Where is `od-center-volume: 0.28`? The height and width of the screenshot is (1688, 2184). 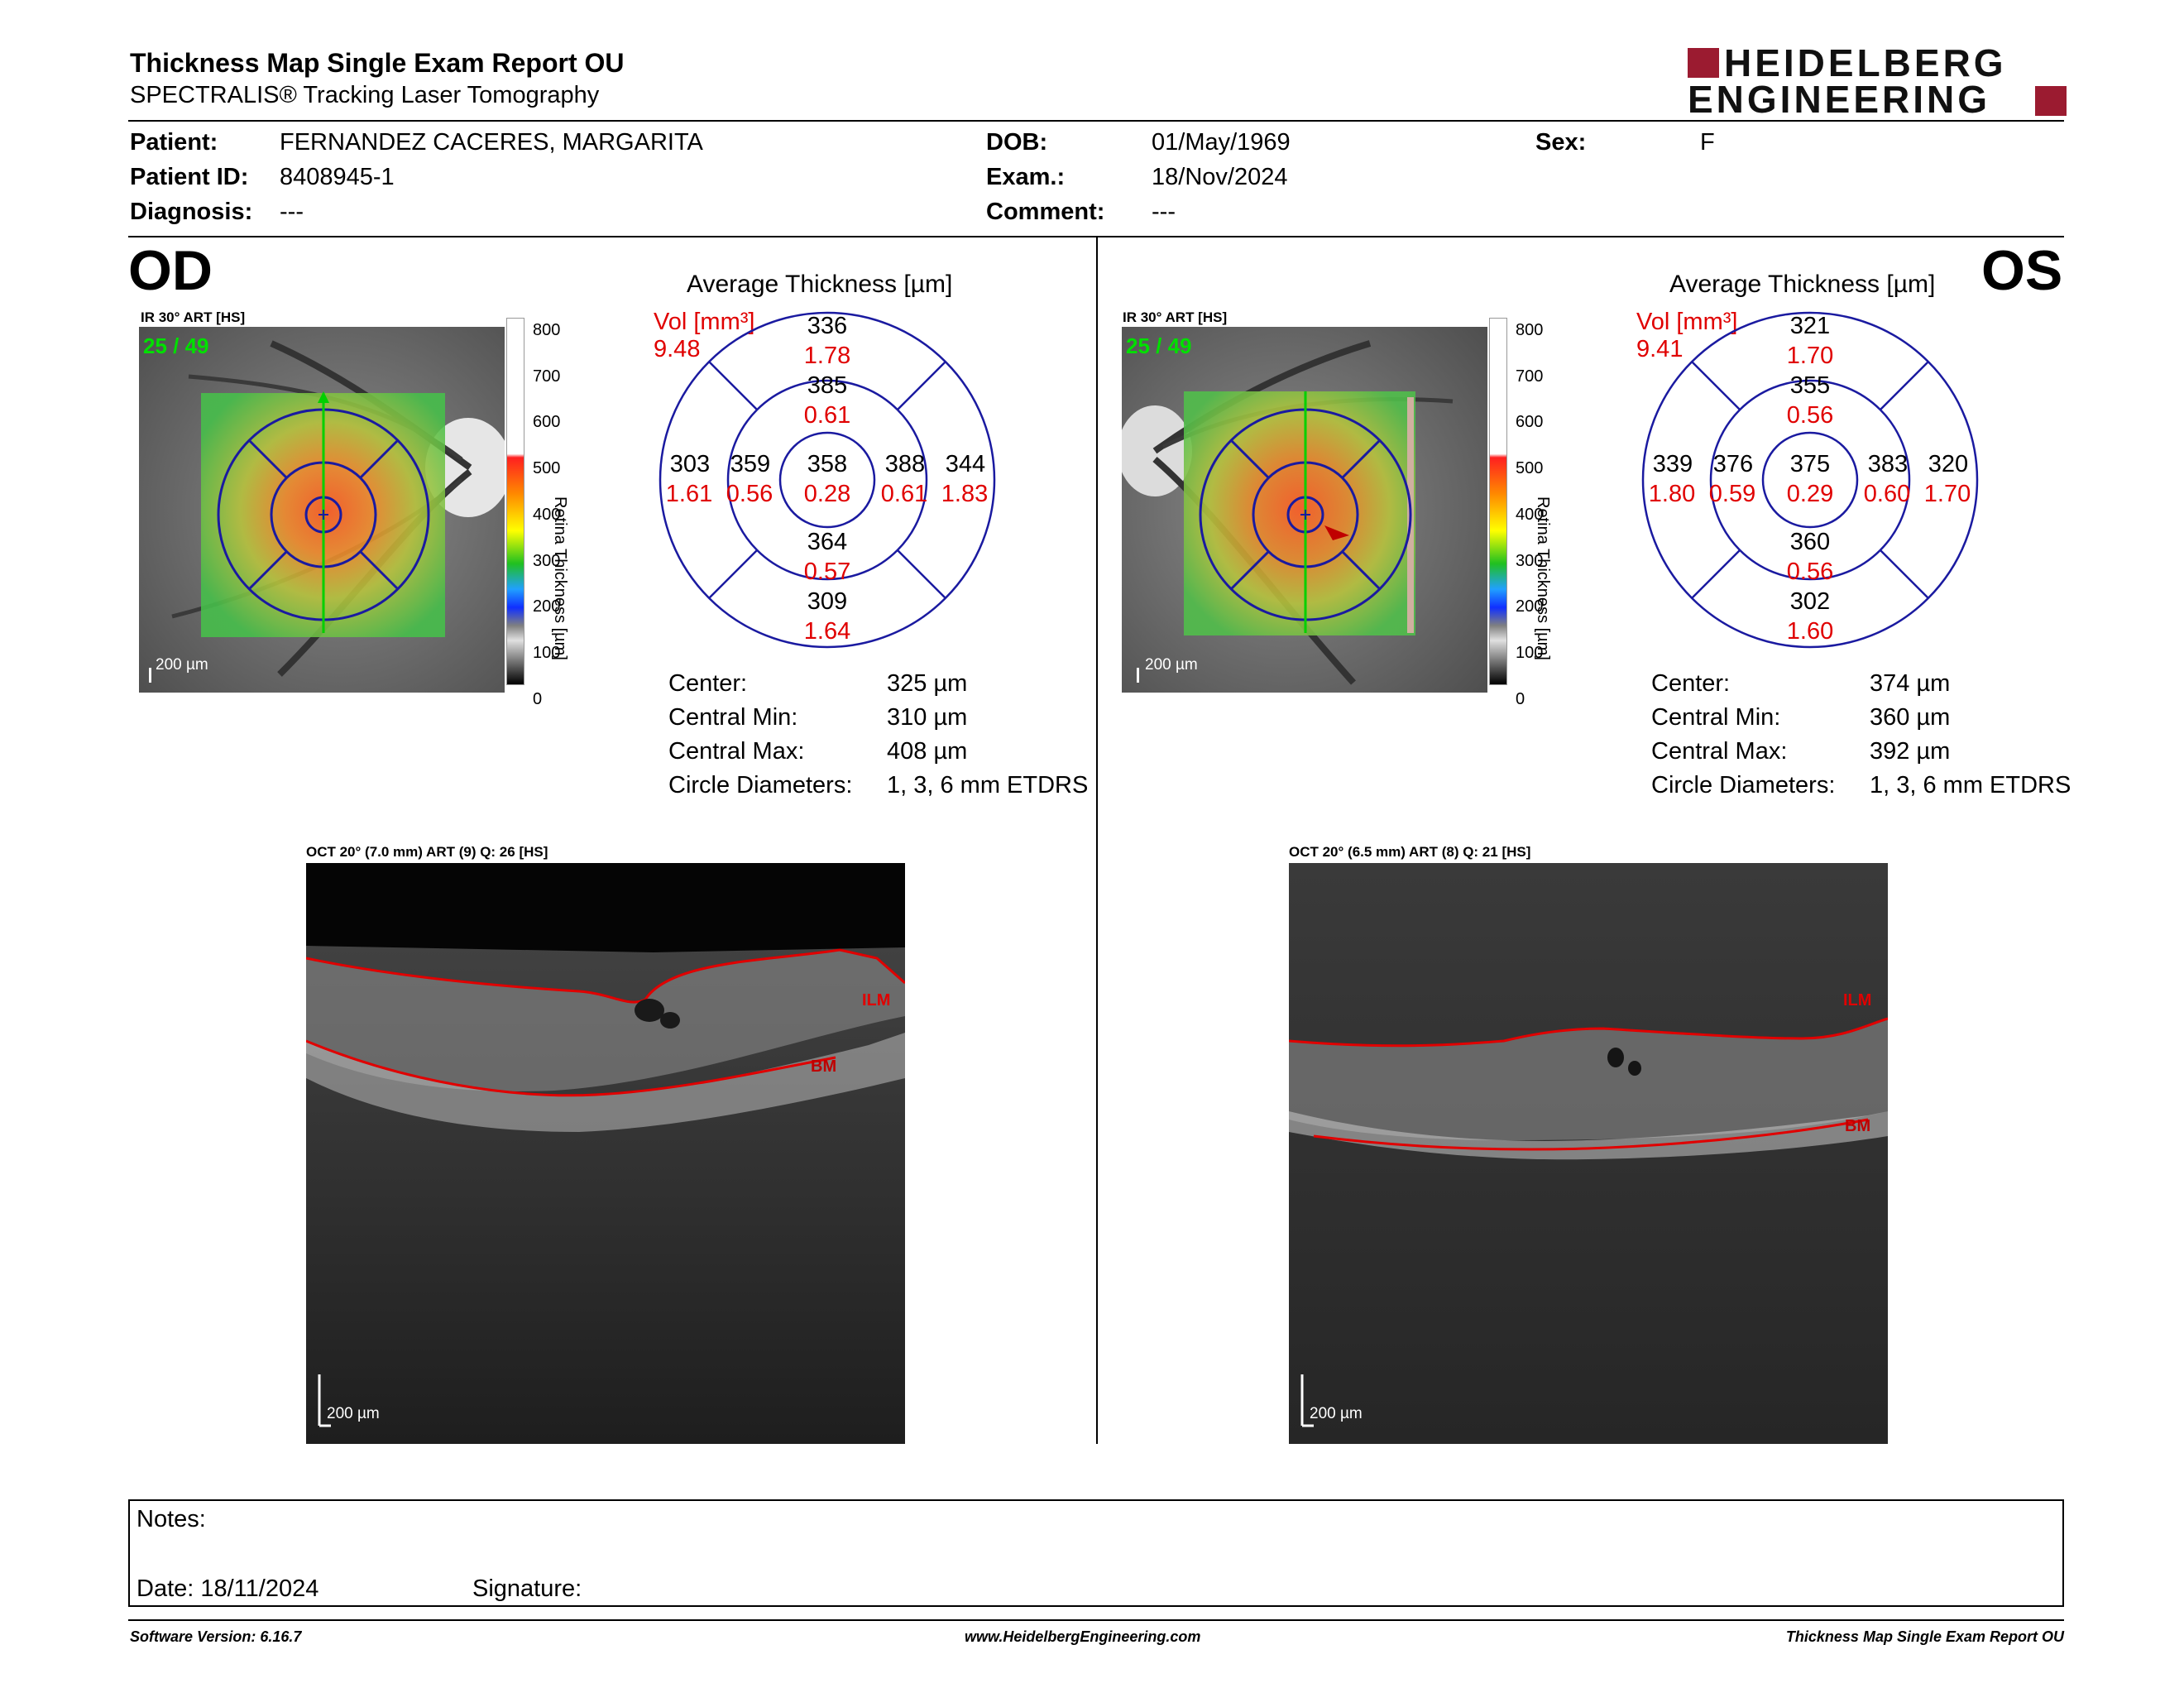
od-center-volume: 0.28 is located at coordinates (827, 494).